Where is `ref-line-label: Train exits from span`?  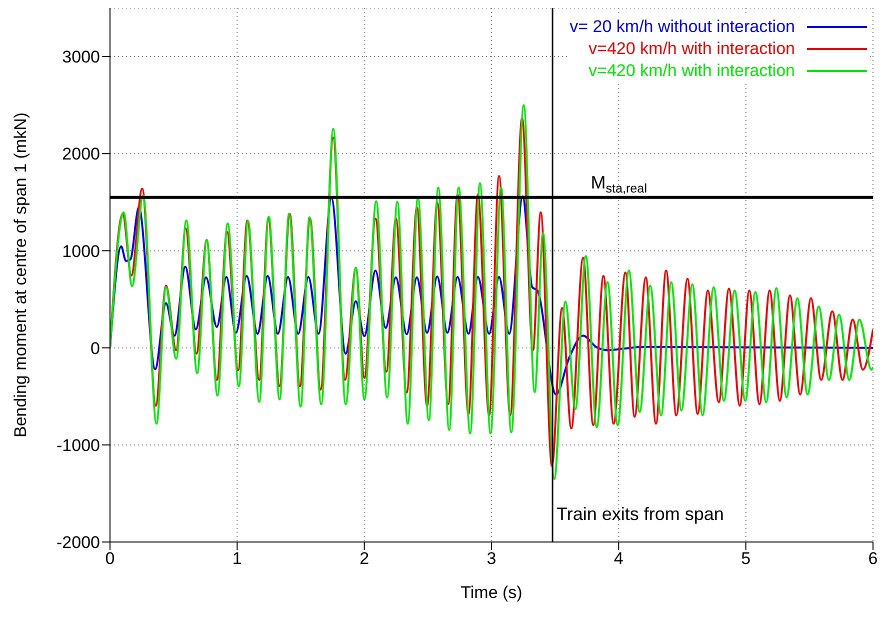
ref-line-label: Train exits from span is located at coordinates (640, 514).